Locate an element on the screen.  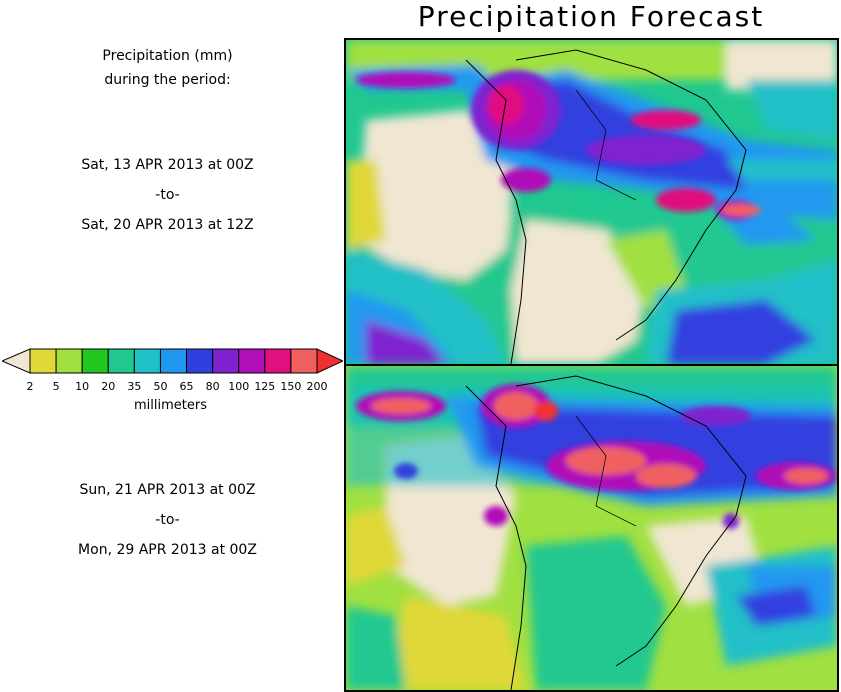
period-2-end: Mon, 29 APR 2013 at 00Z is located at coordinates (167, 550).